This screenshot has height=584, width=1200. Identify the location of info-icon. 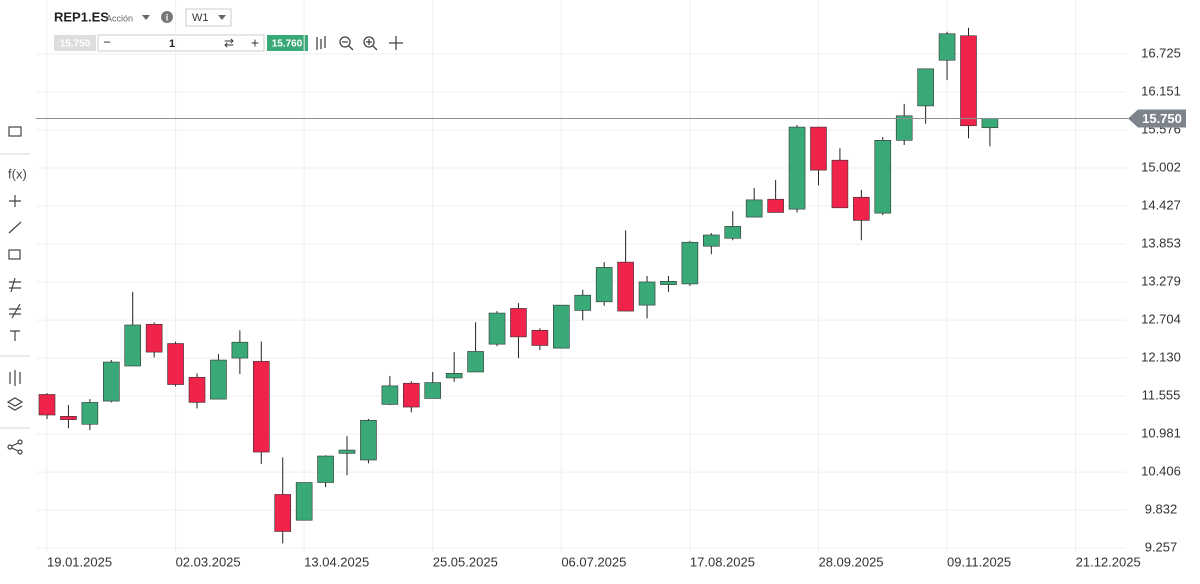
(167, 17).